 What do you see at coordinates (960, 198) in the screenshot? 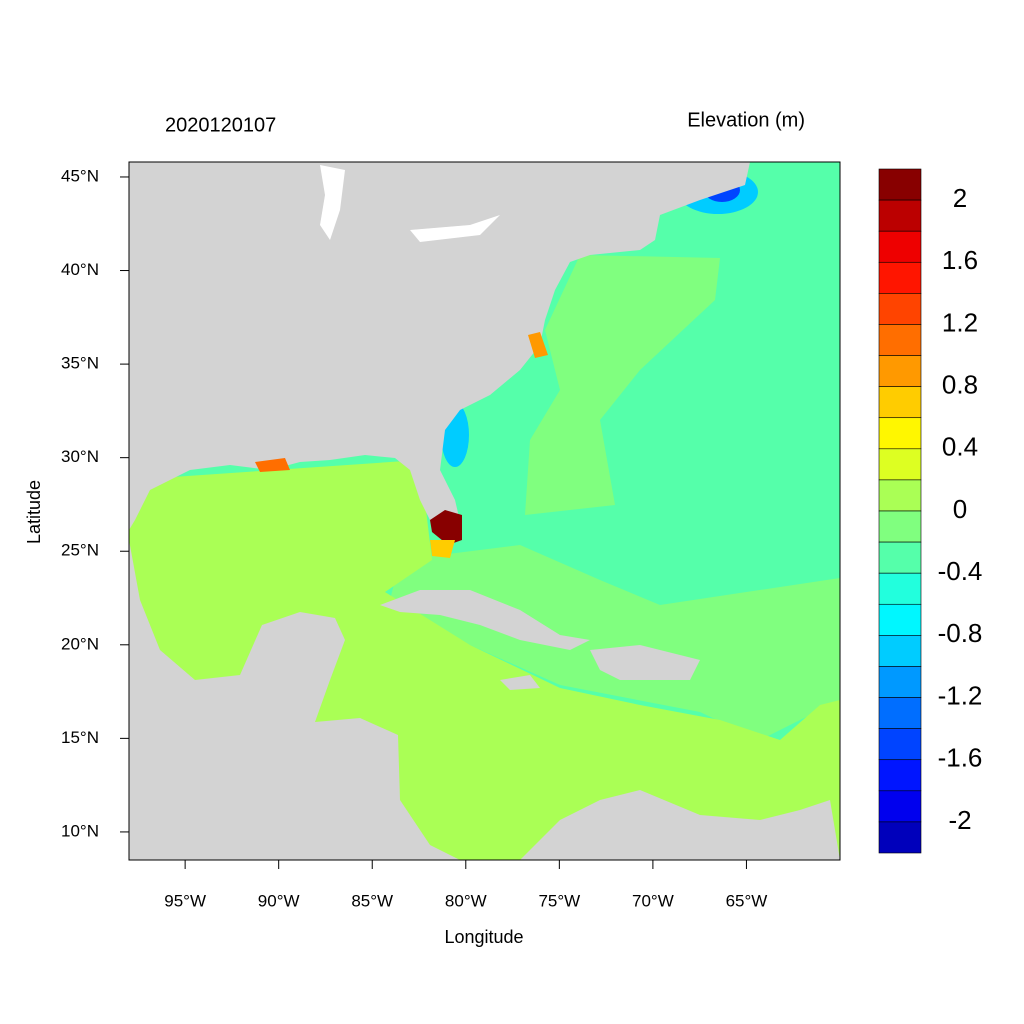
I see `colorbar-label: 2` at bounding box center [960, 198].